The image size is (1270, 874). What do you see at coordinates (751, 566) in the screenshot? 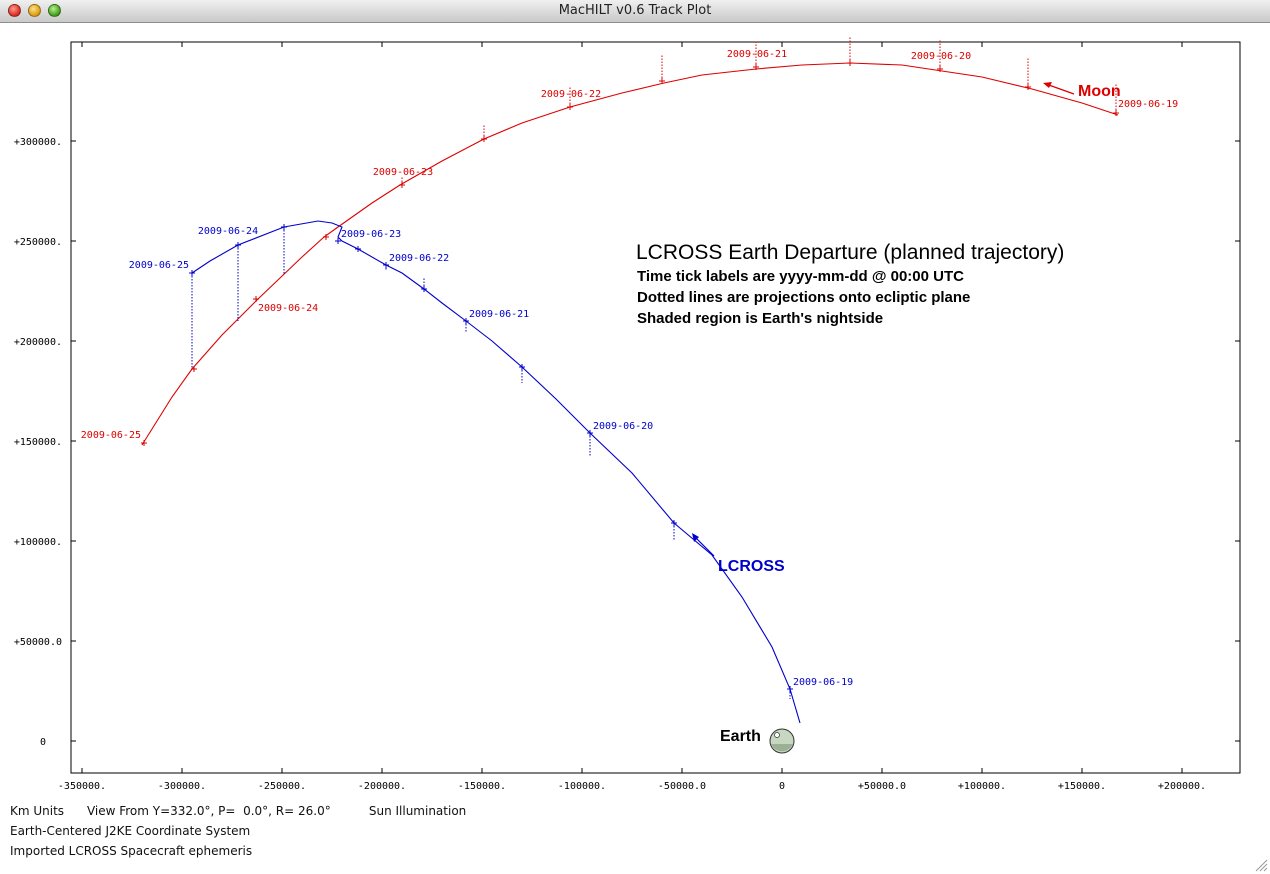
I see `lcross-label: LCROSS` at bounding box center [751, 566].